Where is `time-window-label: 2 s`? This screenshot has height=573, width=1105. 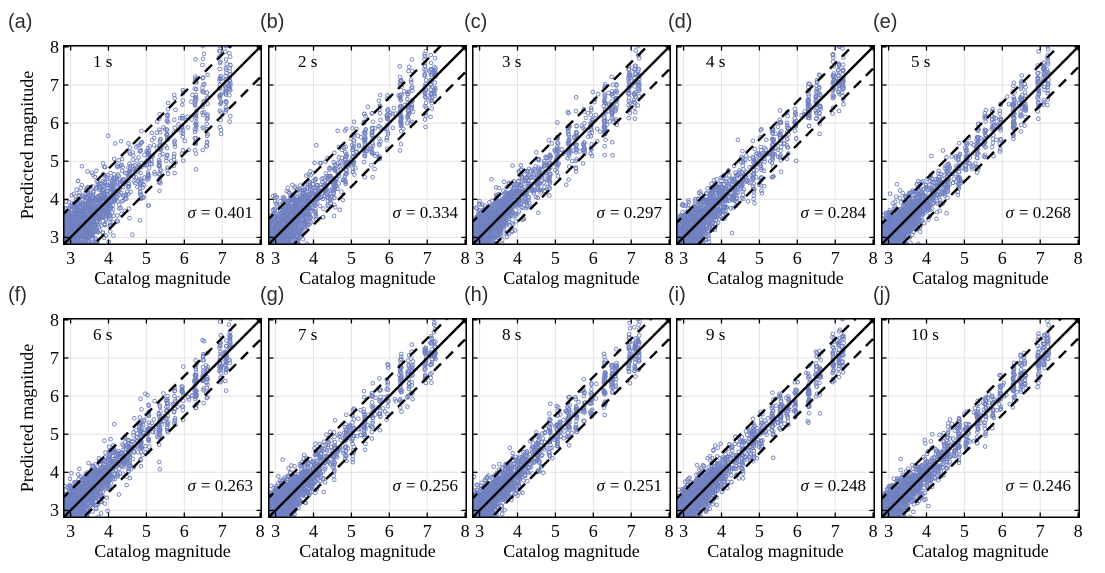
time-window-label: 2 s is located at coordinates (308, 61).